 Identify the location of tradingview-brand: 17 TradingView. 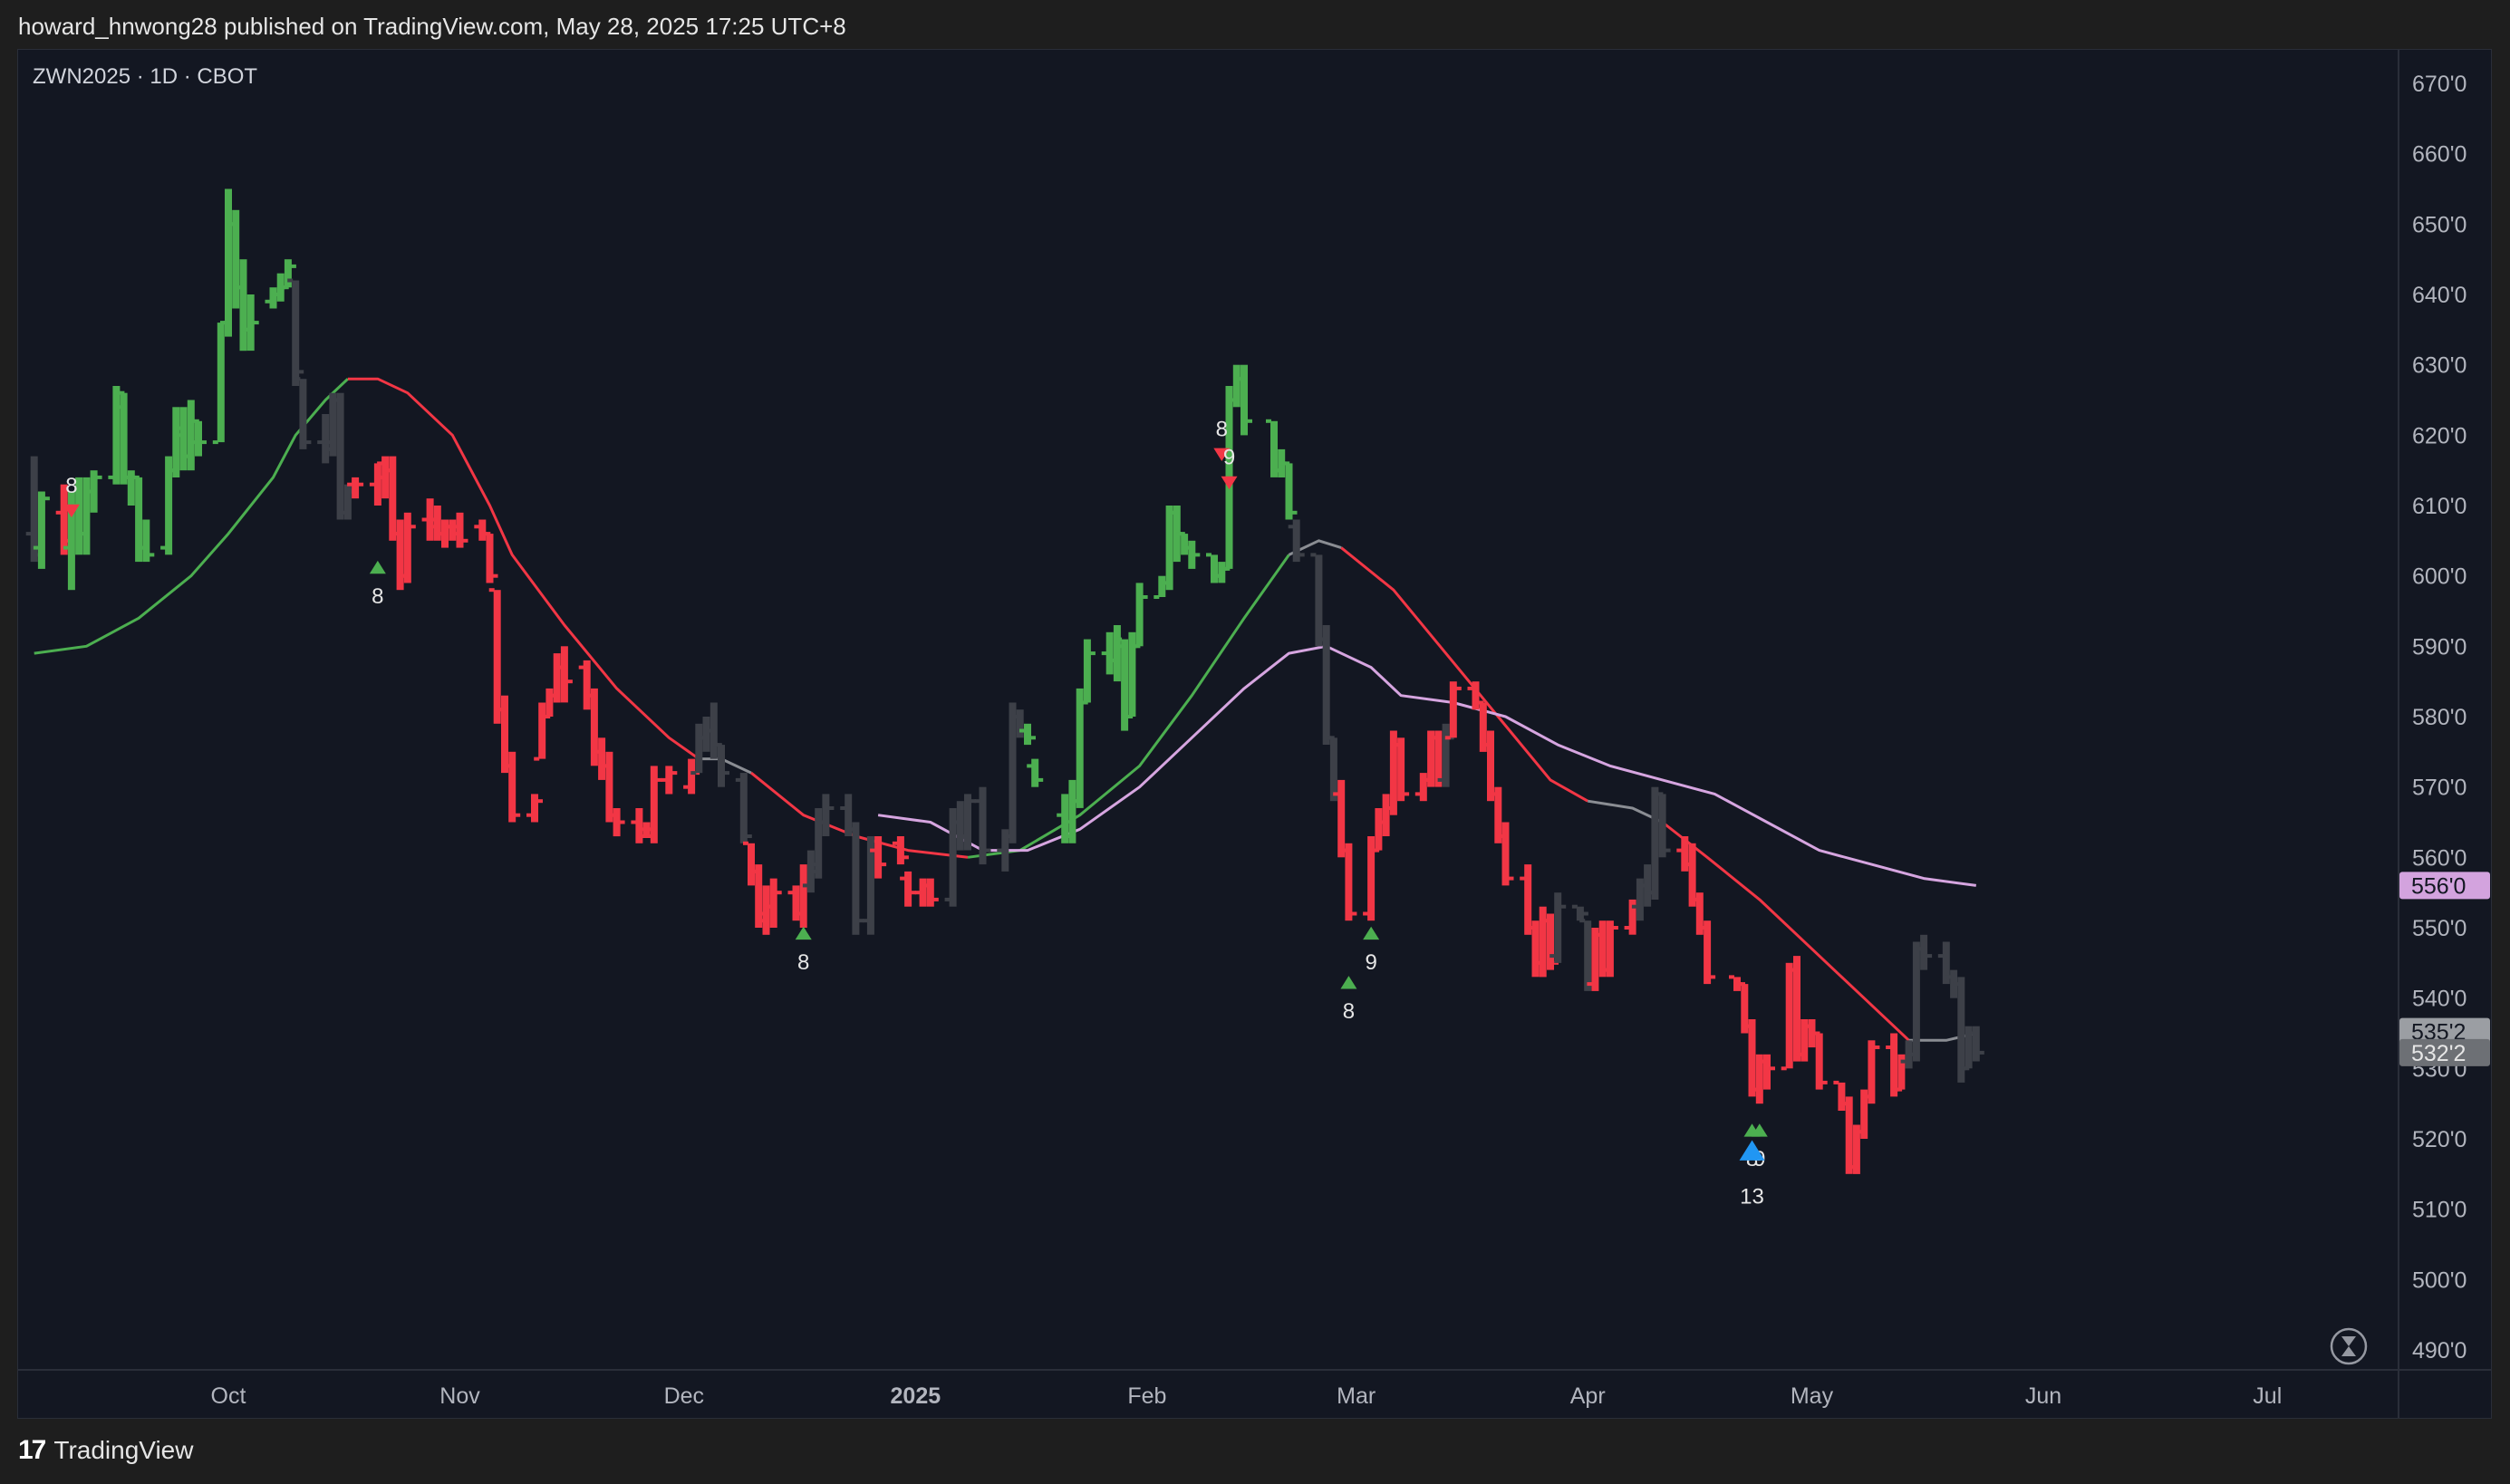
(105, 1451).